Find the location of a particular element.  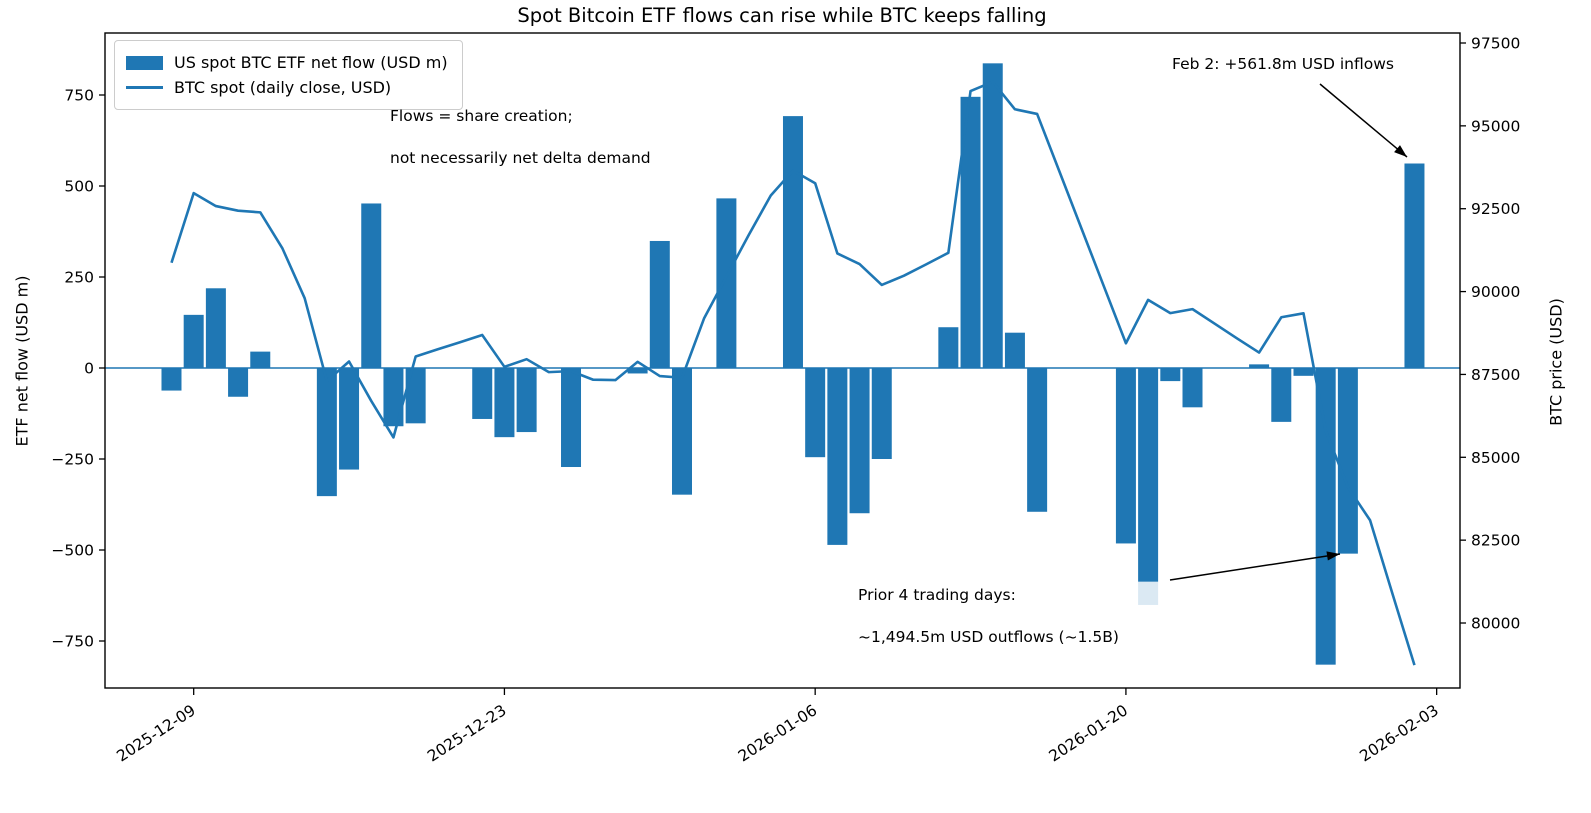

right-tick-label: 82500 is located at coordinates (1495, 541).